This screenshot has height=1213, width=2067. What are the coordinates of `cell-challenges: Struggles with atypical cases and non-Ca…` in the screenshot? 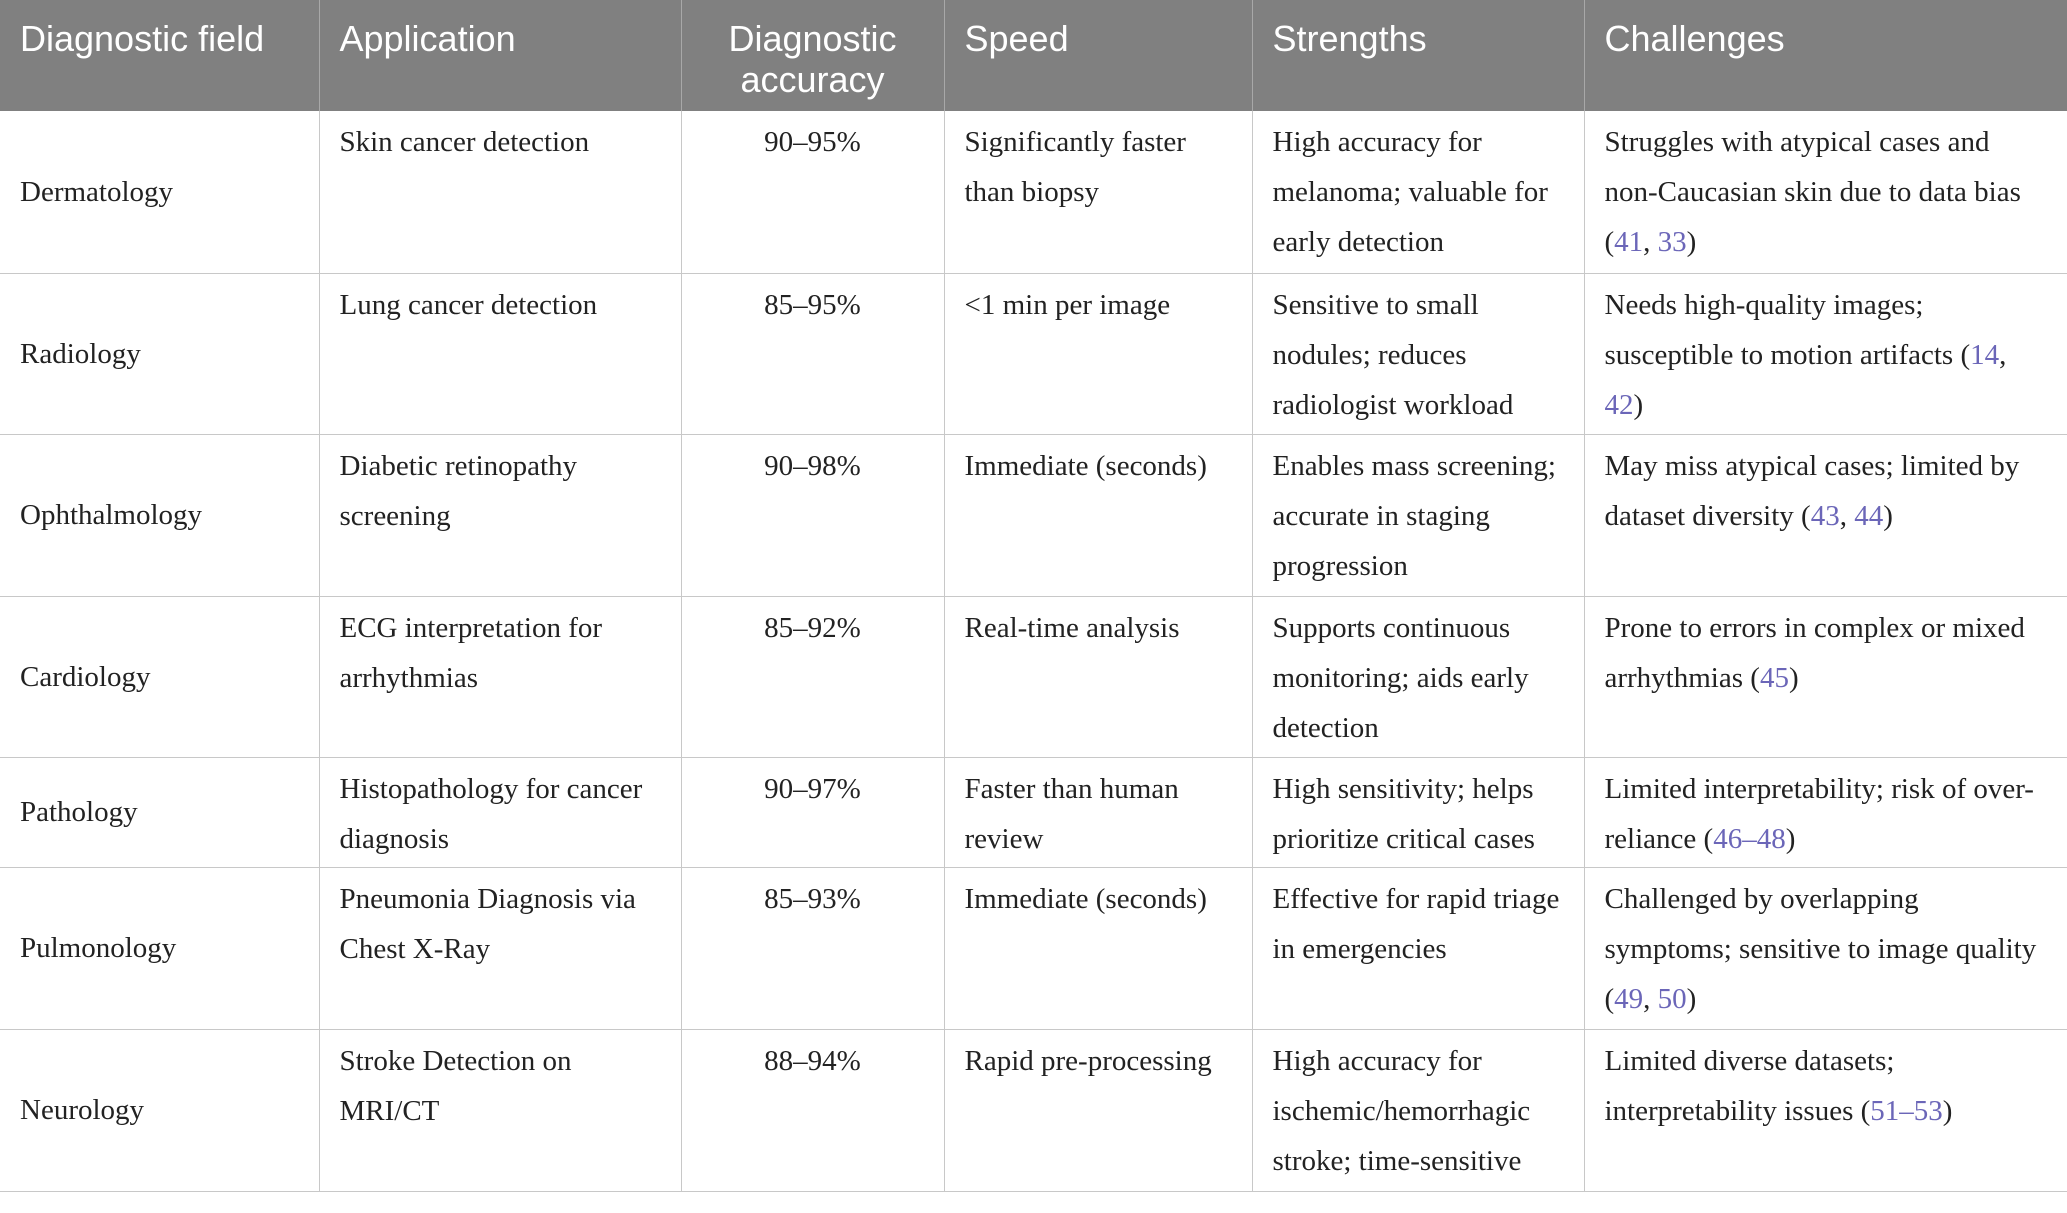 It's located at (1825, 192).